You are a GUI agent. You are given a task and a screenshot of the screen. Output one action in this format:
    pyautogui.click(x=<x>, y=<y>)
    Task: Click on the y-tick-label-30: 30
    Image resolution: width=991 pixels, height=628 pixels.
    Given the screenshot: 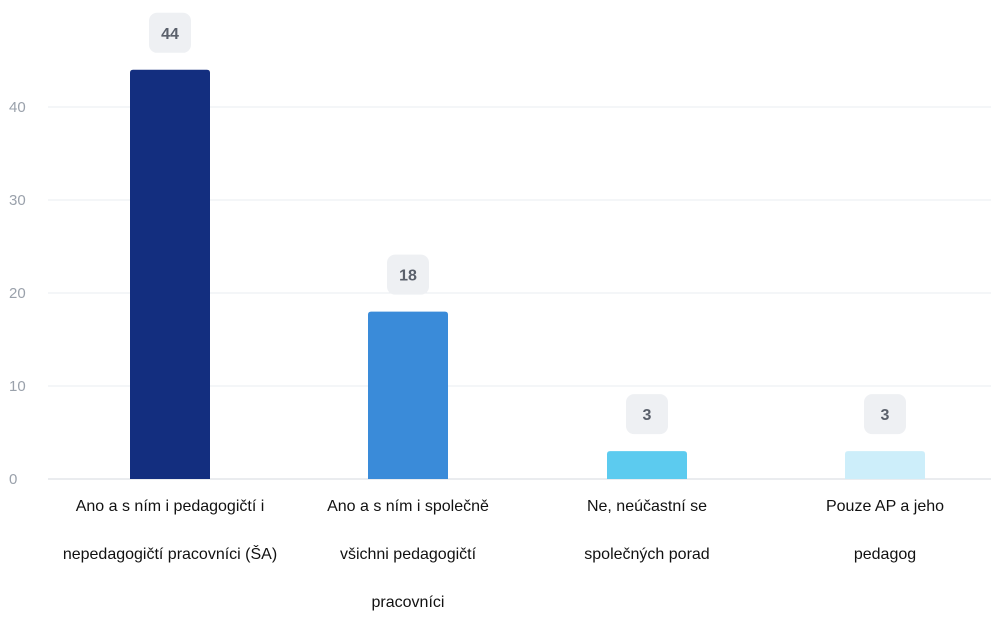 What is the action you would take?
    pyautogui.click(x=17, y=200)
    